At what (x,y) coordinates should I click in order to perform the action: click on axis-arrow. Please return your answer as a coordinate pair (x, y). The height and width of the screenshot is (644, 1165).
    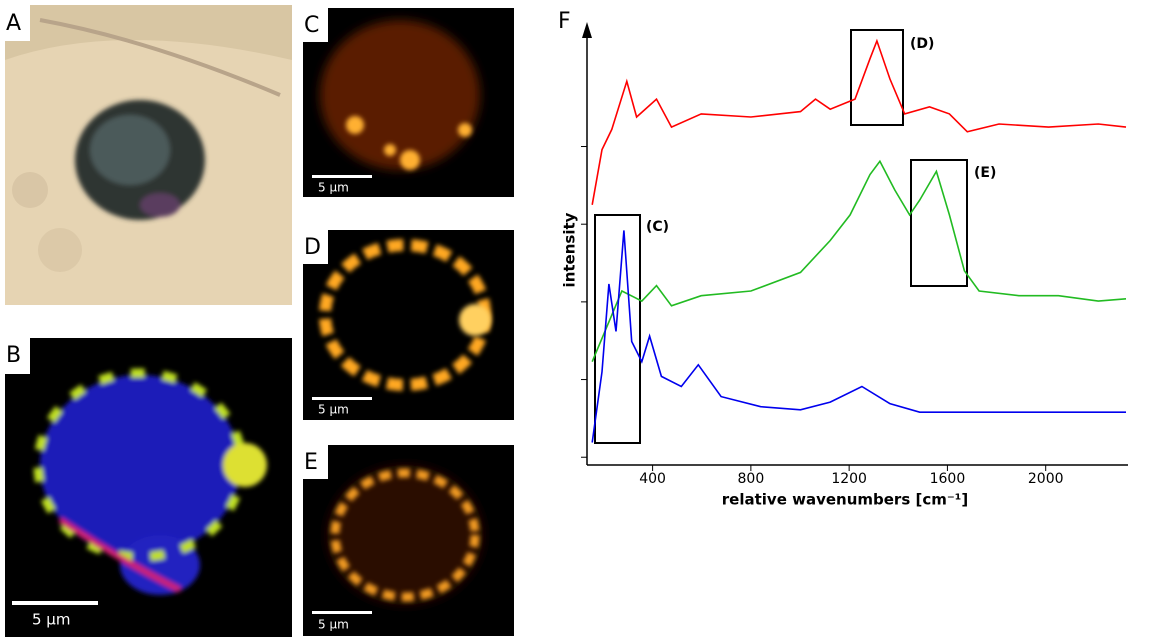
    Looking at the image, I should click on (587, 30).